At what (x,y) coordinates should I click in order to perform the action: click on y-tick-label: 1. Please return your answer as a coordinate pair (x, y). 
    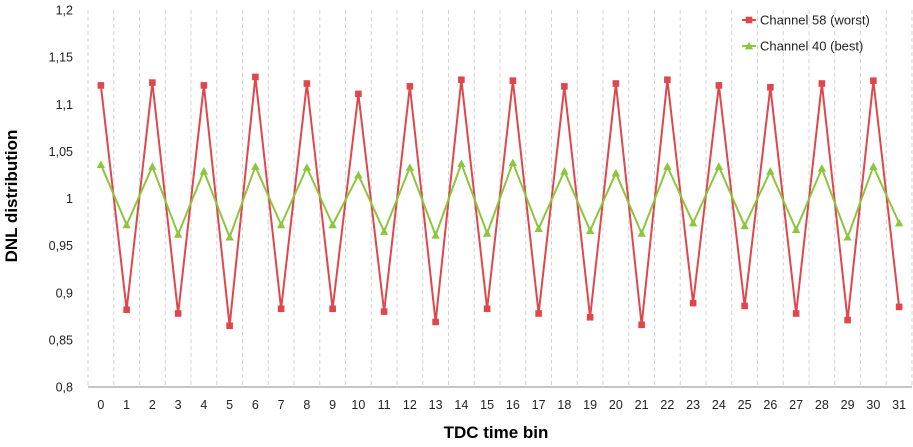
    Looking at the image, I should click on (69, 199).